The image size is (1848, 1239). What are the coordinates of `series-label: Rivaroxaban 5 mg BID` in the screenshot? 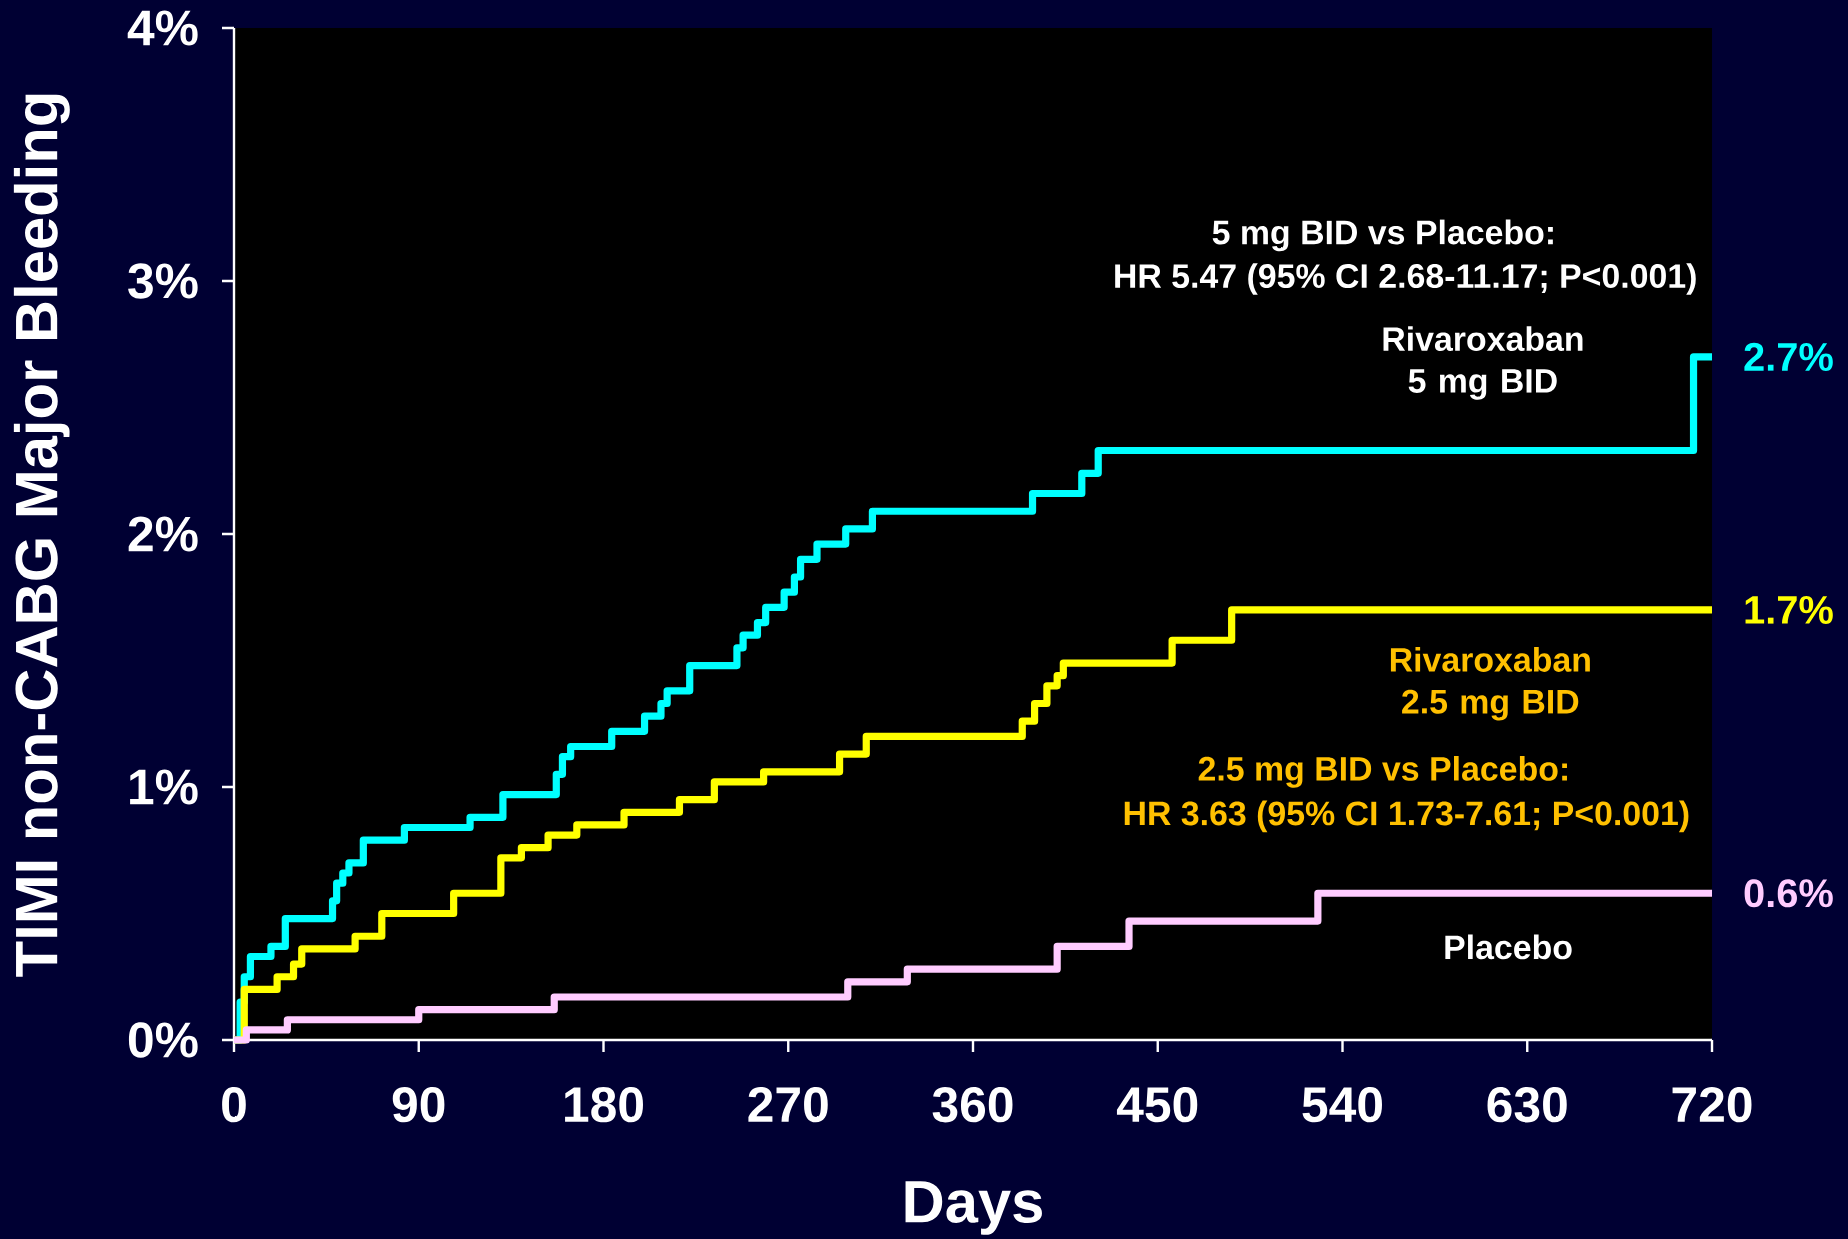 It's located at (1483, 363).